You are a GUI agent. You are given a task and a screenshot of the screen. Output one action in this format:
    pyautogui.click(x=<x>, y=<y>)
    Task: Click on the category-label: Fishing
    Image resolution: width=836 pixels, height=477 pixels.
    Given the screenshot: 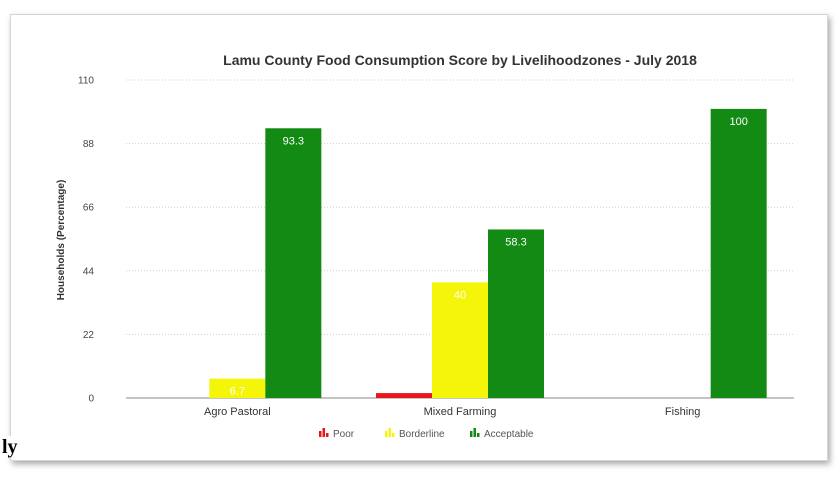 What is the action you would take?
    pyautogui.click(x=682, y=412)
    